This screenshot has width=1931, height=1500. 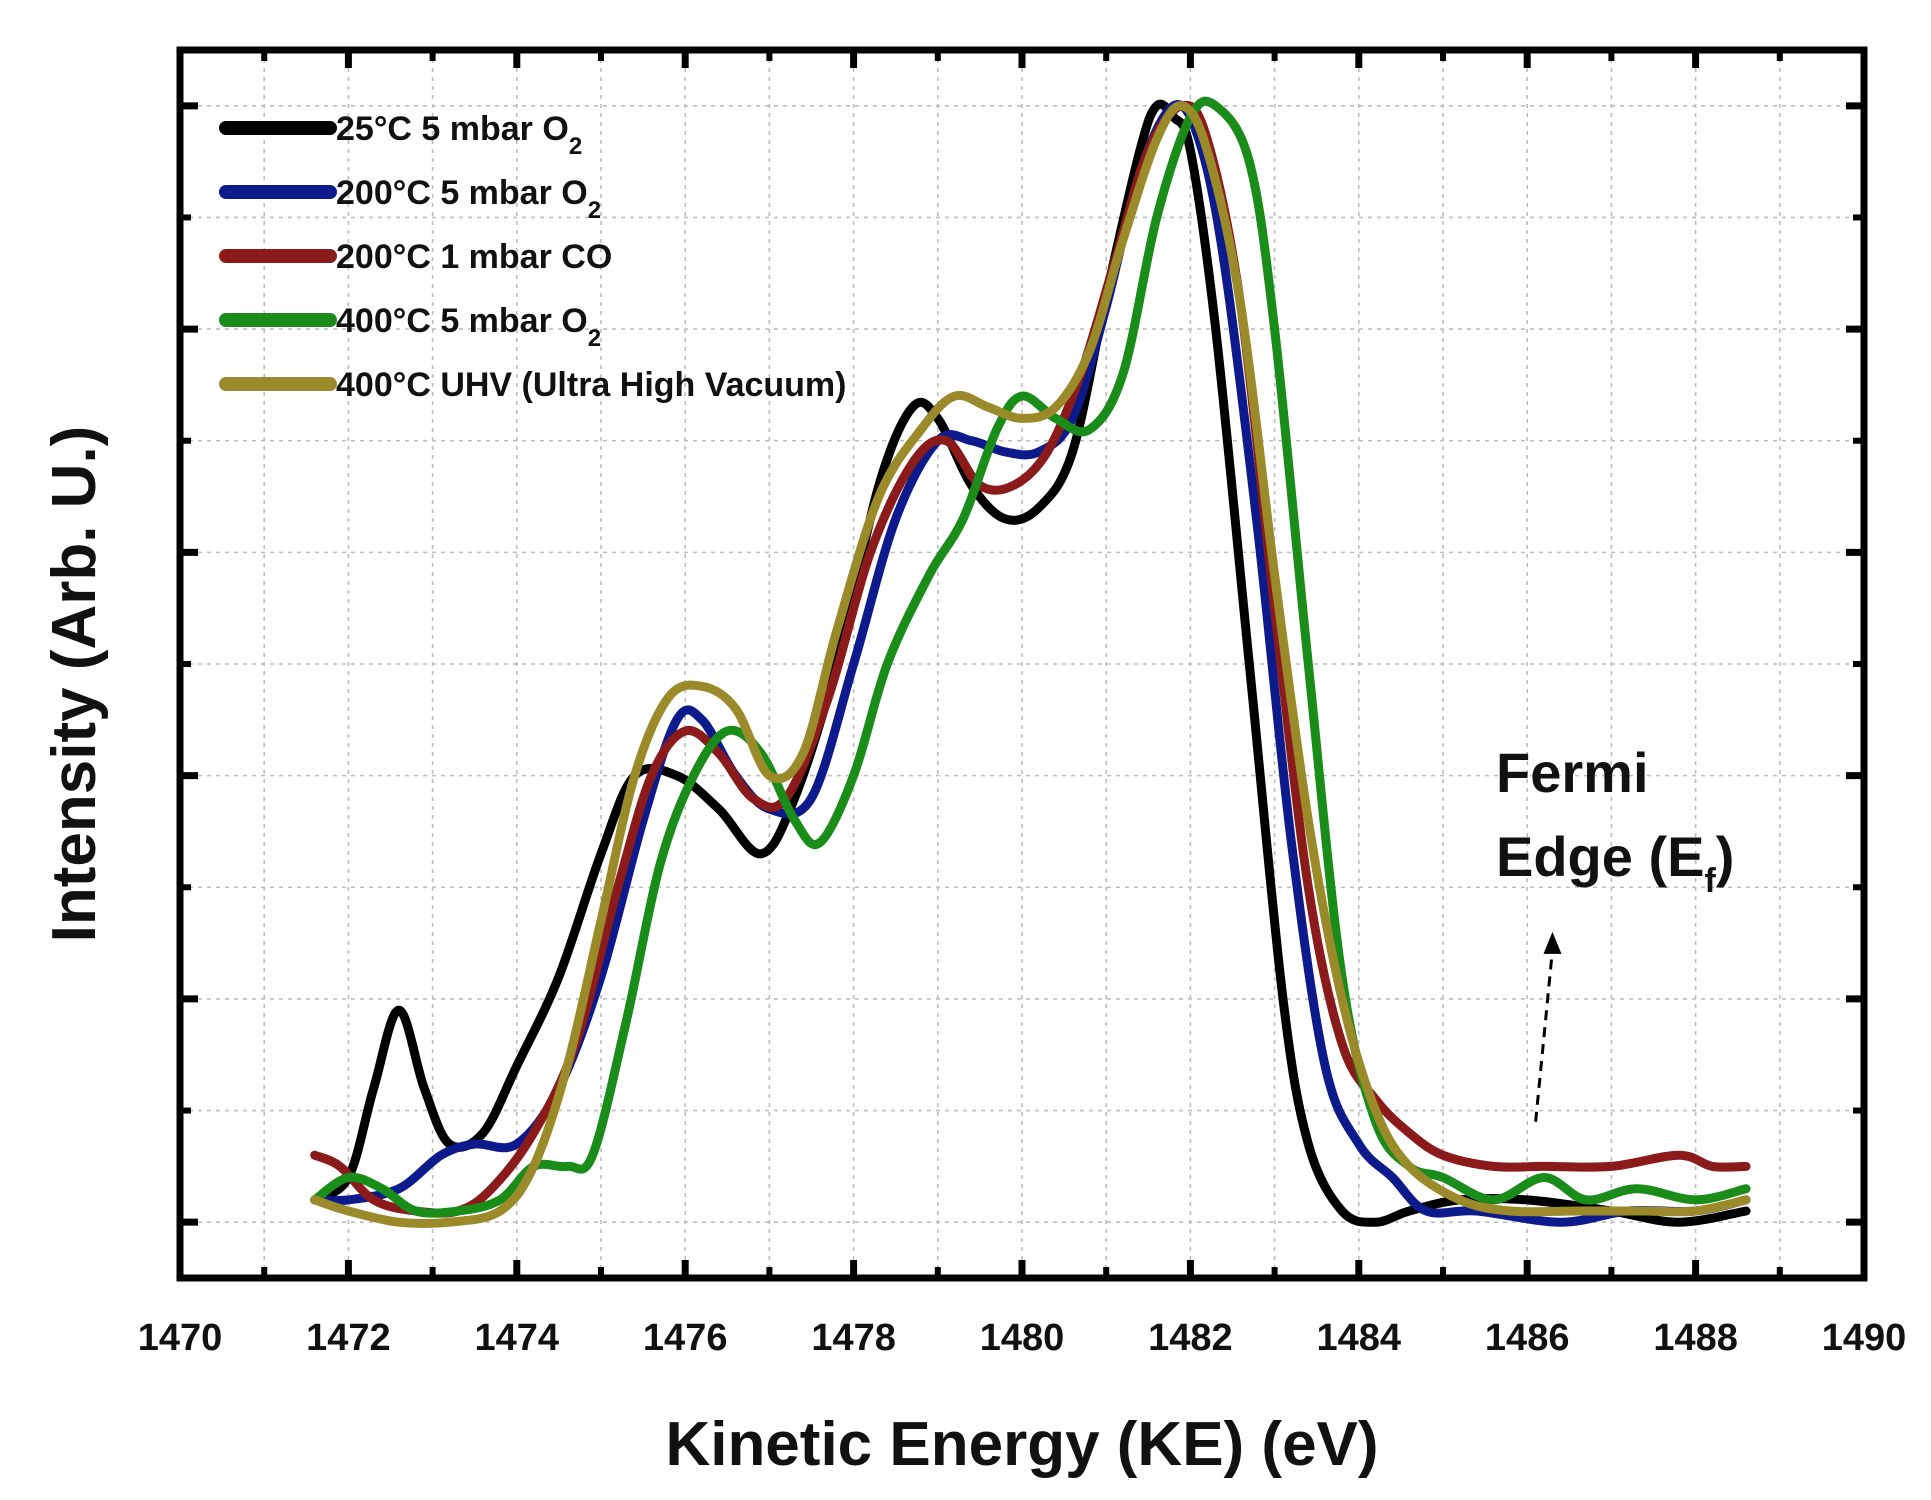 What do you see at coordinates (459, 135) in the screenshot?
I see `legend-label-1: 25°C 5 mbar O2` at bounding box center [459, 135].